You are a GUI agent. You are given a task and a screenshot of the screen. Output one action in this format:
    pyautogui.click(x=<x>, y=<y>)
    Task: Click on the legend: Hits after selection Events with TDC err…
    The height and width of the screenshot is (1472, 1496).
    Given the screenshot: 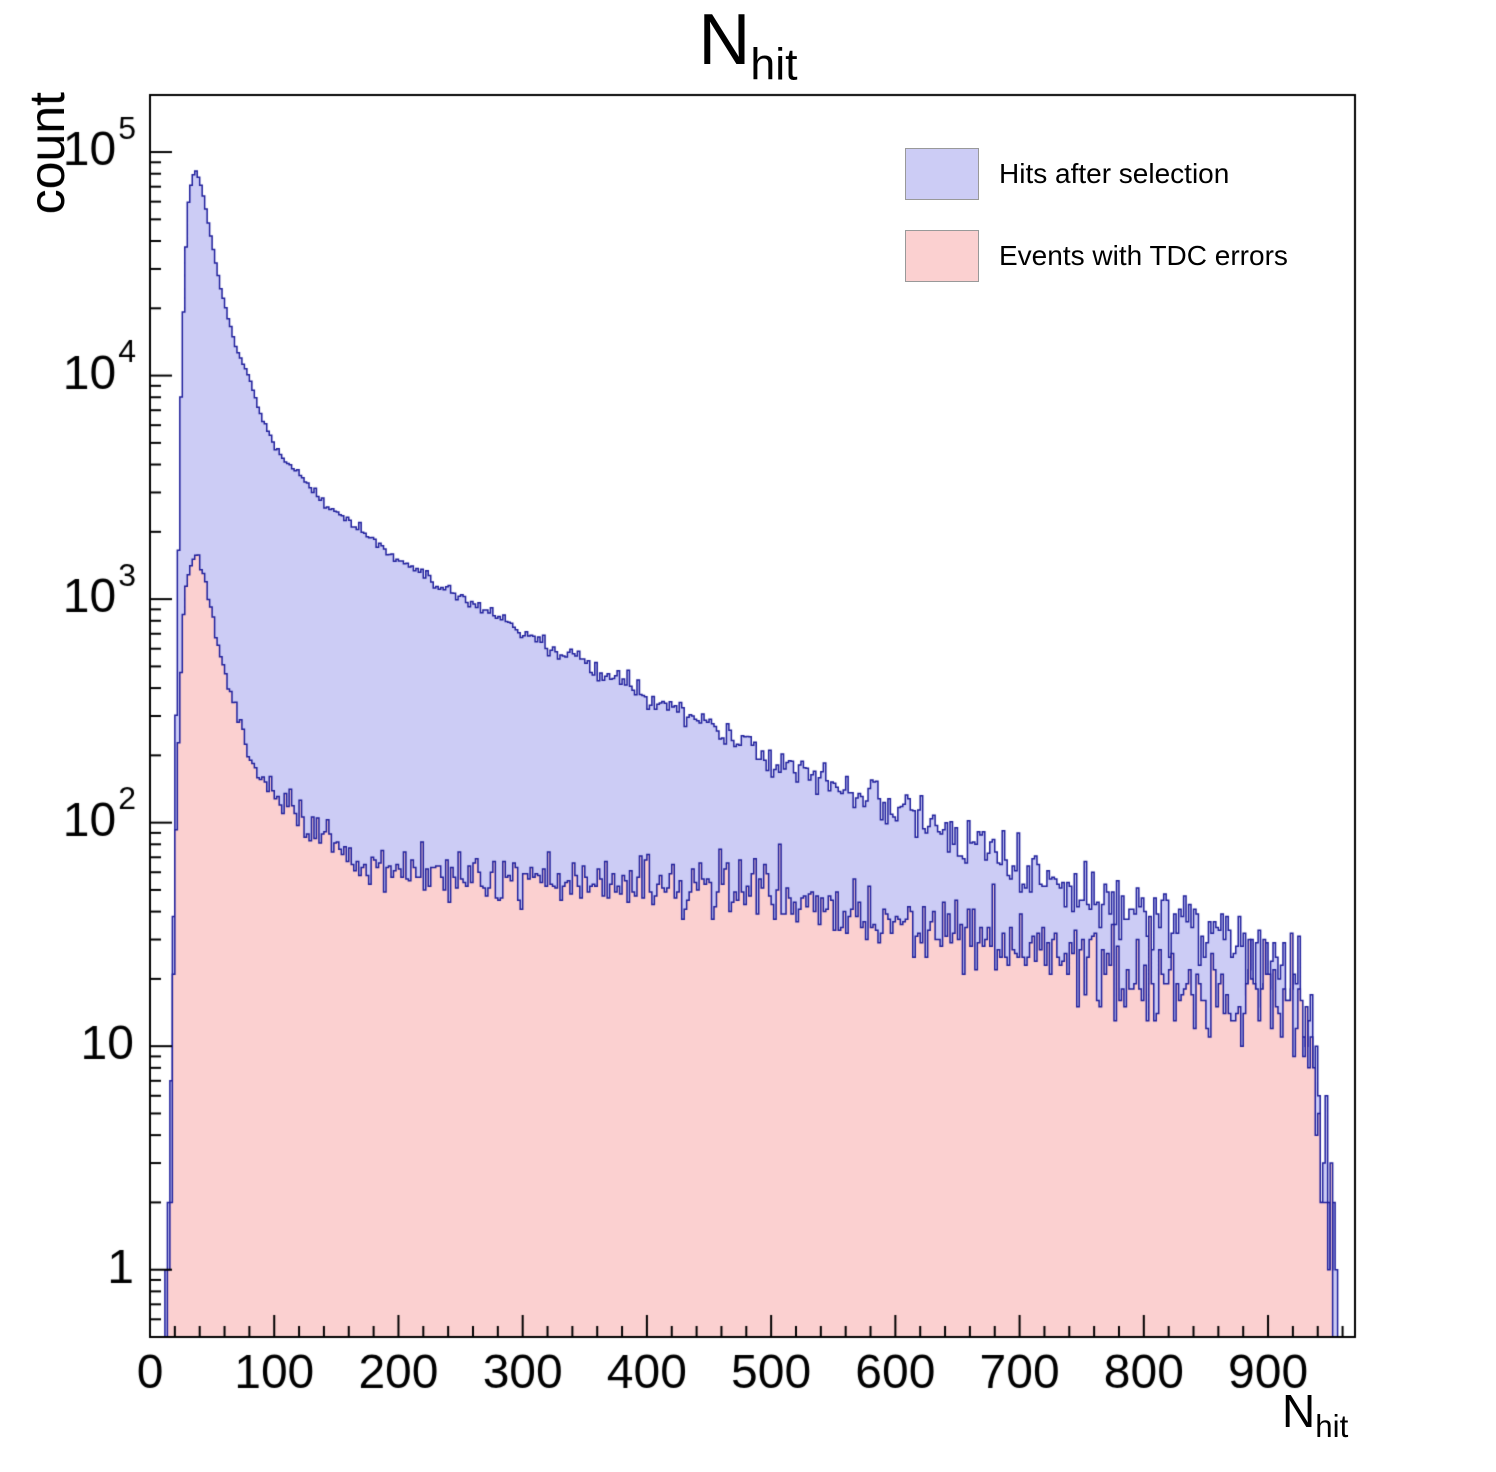 What is the action you would take?
    pyautogui.click(x=1096, y=215)
    